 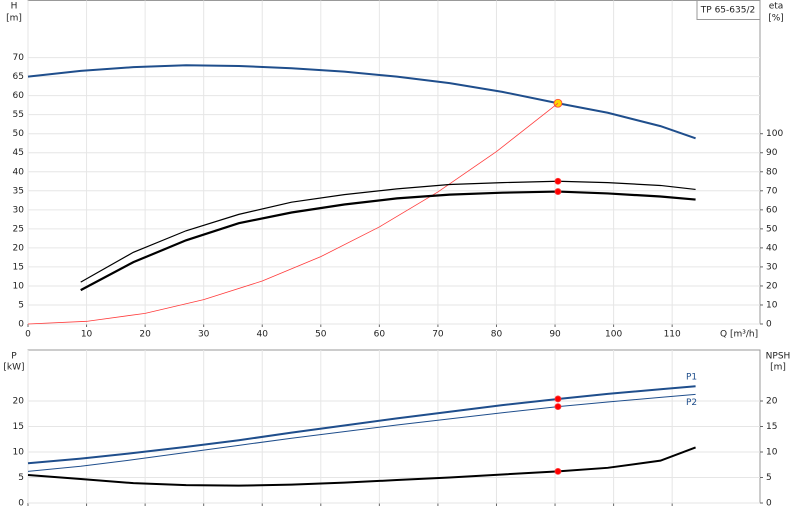 What do you see at coordinates (555, 335) in the screenshot?
I see `x-tick-label: 90` at bounding box center [555, 335].